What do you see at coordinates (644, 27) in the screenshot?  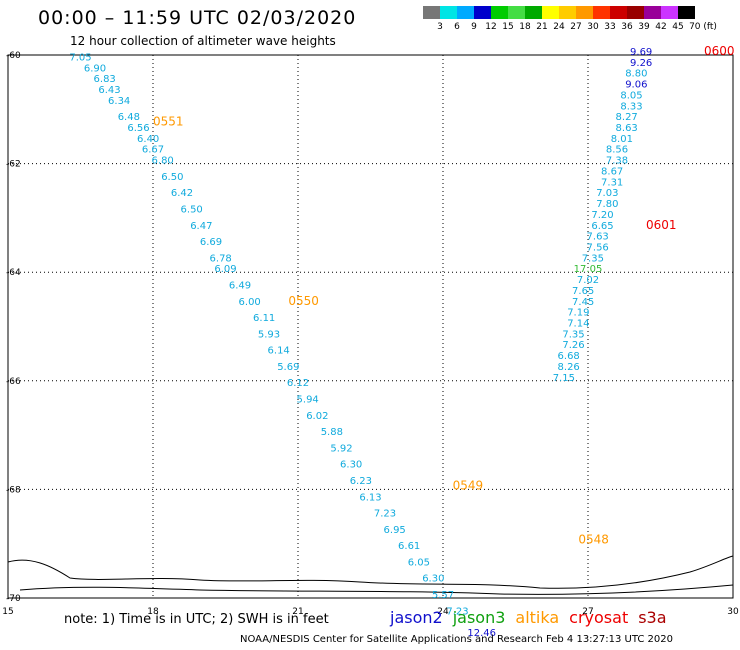 I see `legend-label: 39` at bounding box center [644, 27].